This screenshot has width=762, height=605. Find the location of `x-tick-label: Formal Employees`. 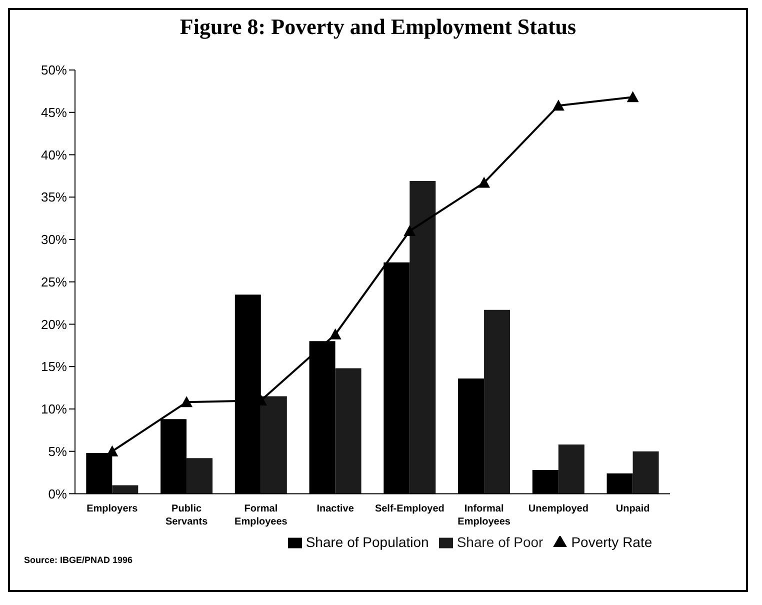

x-tick-label: Formal Employees is located at coordinates (261, 516).